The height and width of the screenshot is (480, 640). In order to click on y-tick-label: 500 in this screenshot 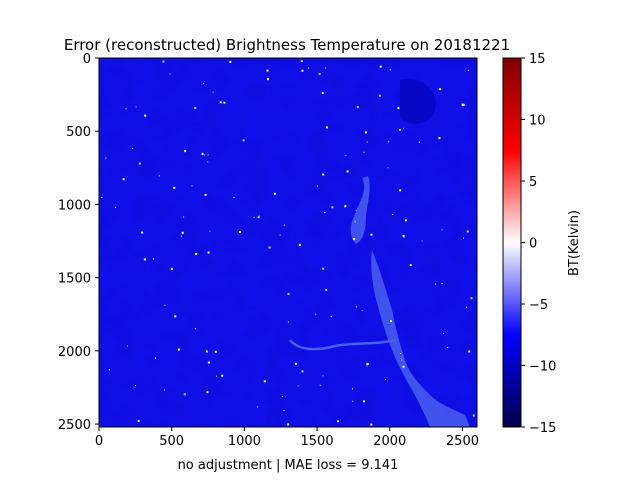, I will do `click(78, 132)`.